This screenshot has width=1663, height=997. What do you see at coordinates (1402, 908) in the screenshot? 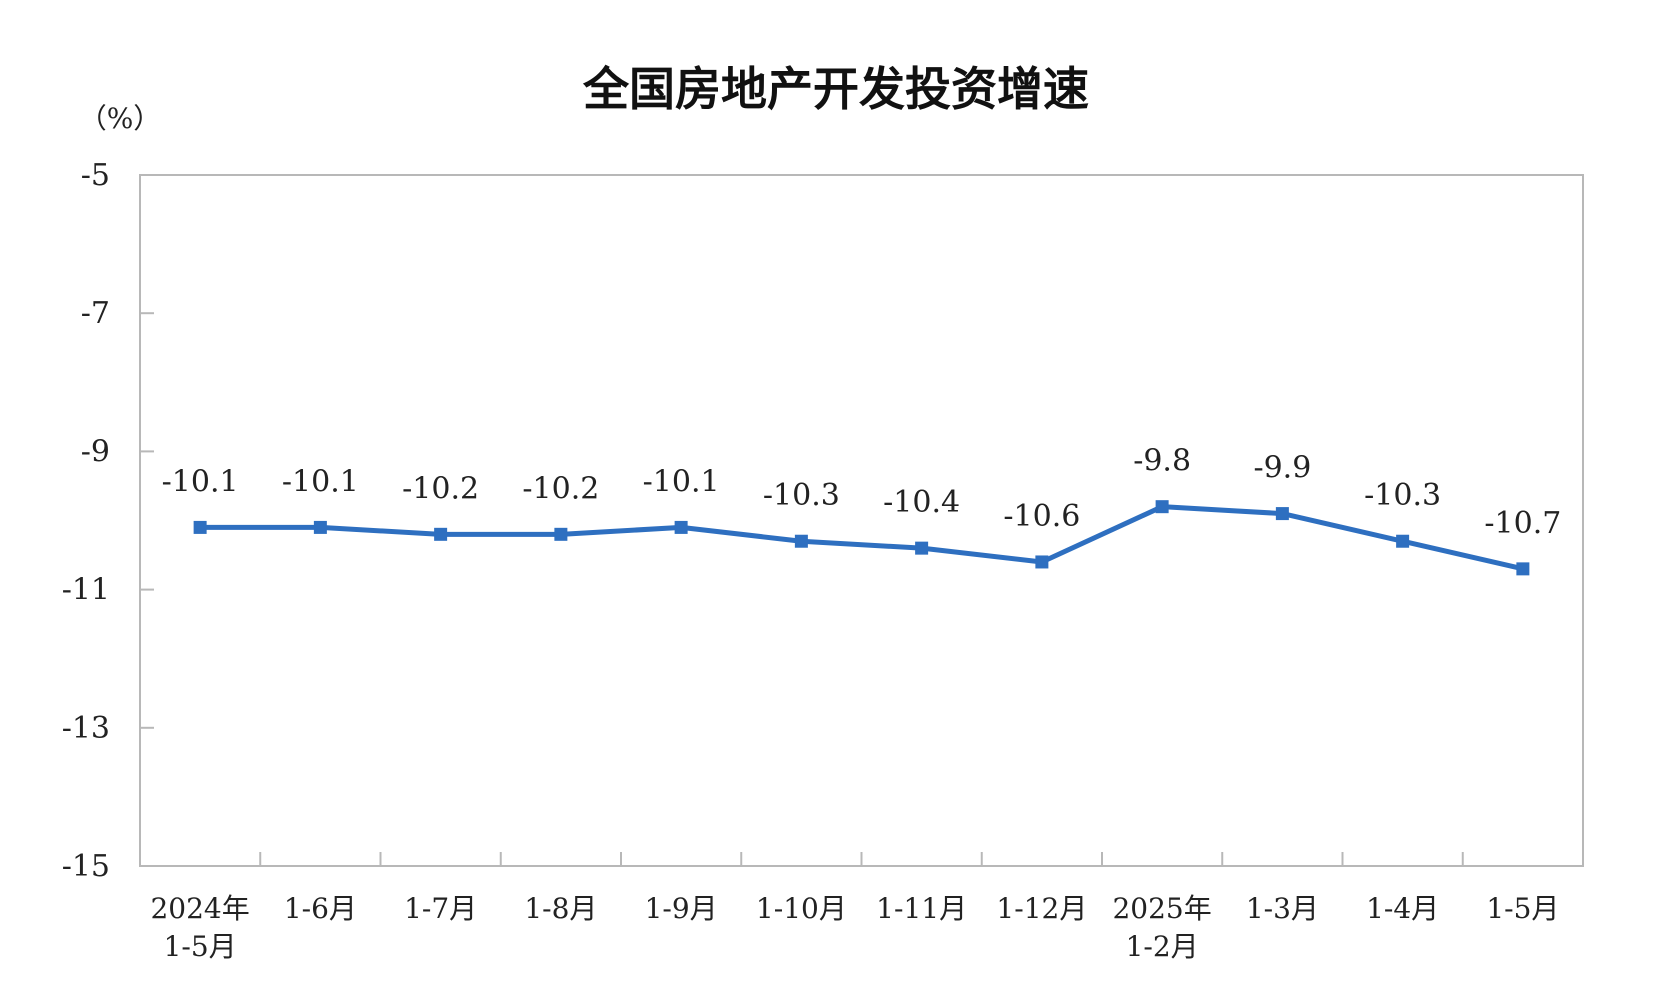
I see `x-category-label: 1-4月` at bounding box center [1402, 908].